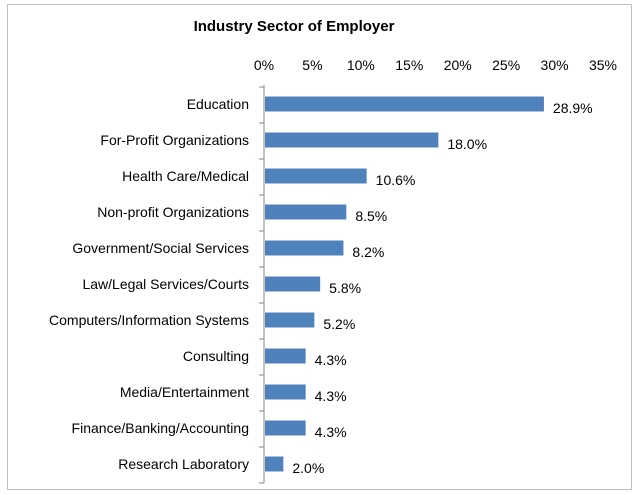 The width and height of the screenshot is (638, 495). Describe the element at coordinates (345, 288) in the screenshot. I see `data-label: 5.8%` at that location.